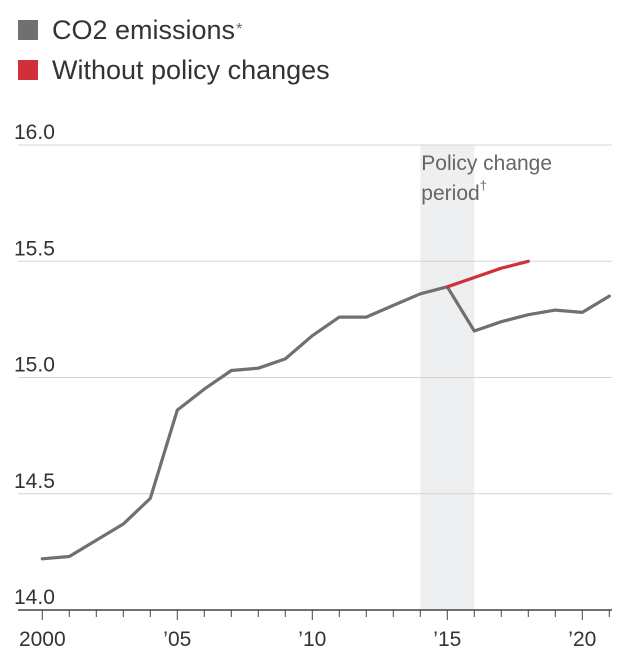  I want to click on legend-item-co2-emissions: CO2 emissions *, so click(174, 30).